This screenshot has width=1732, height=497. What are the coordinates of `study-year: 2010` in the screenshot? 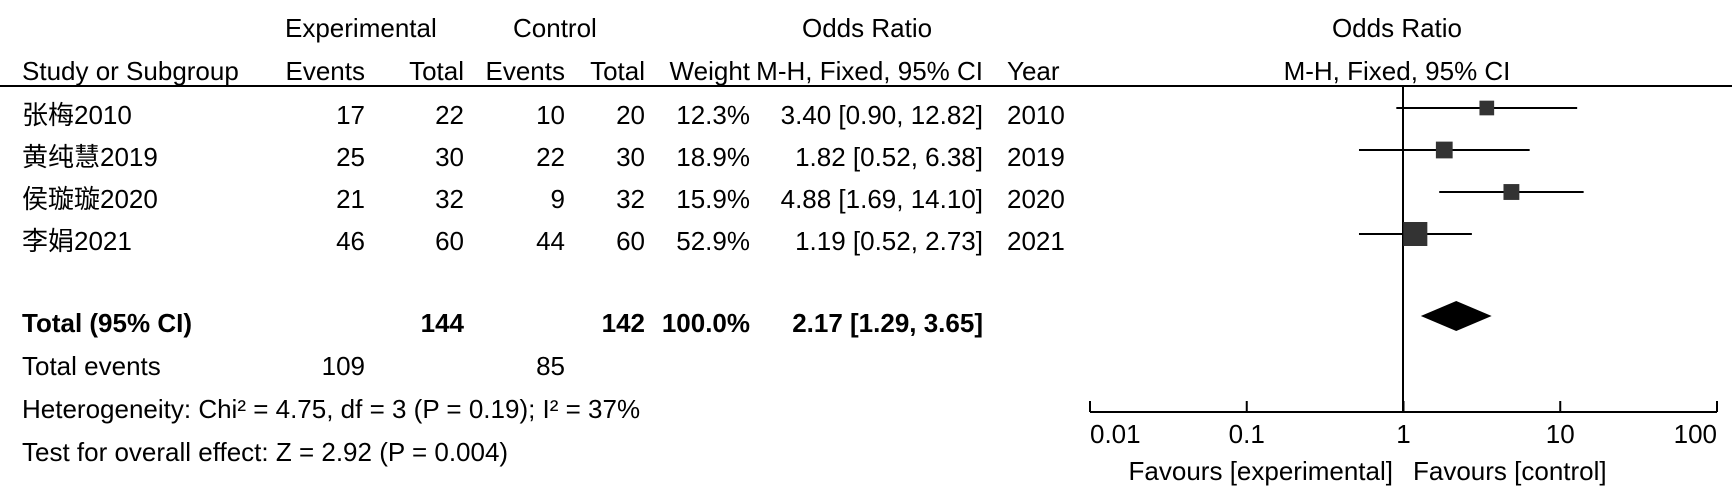 It's located at (1036, 115).